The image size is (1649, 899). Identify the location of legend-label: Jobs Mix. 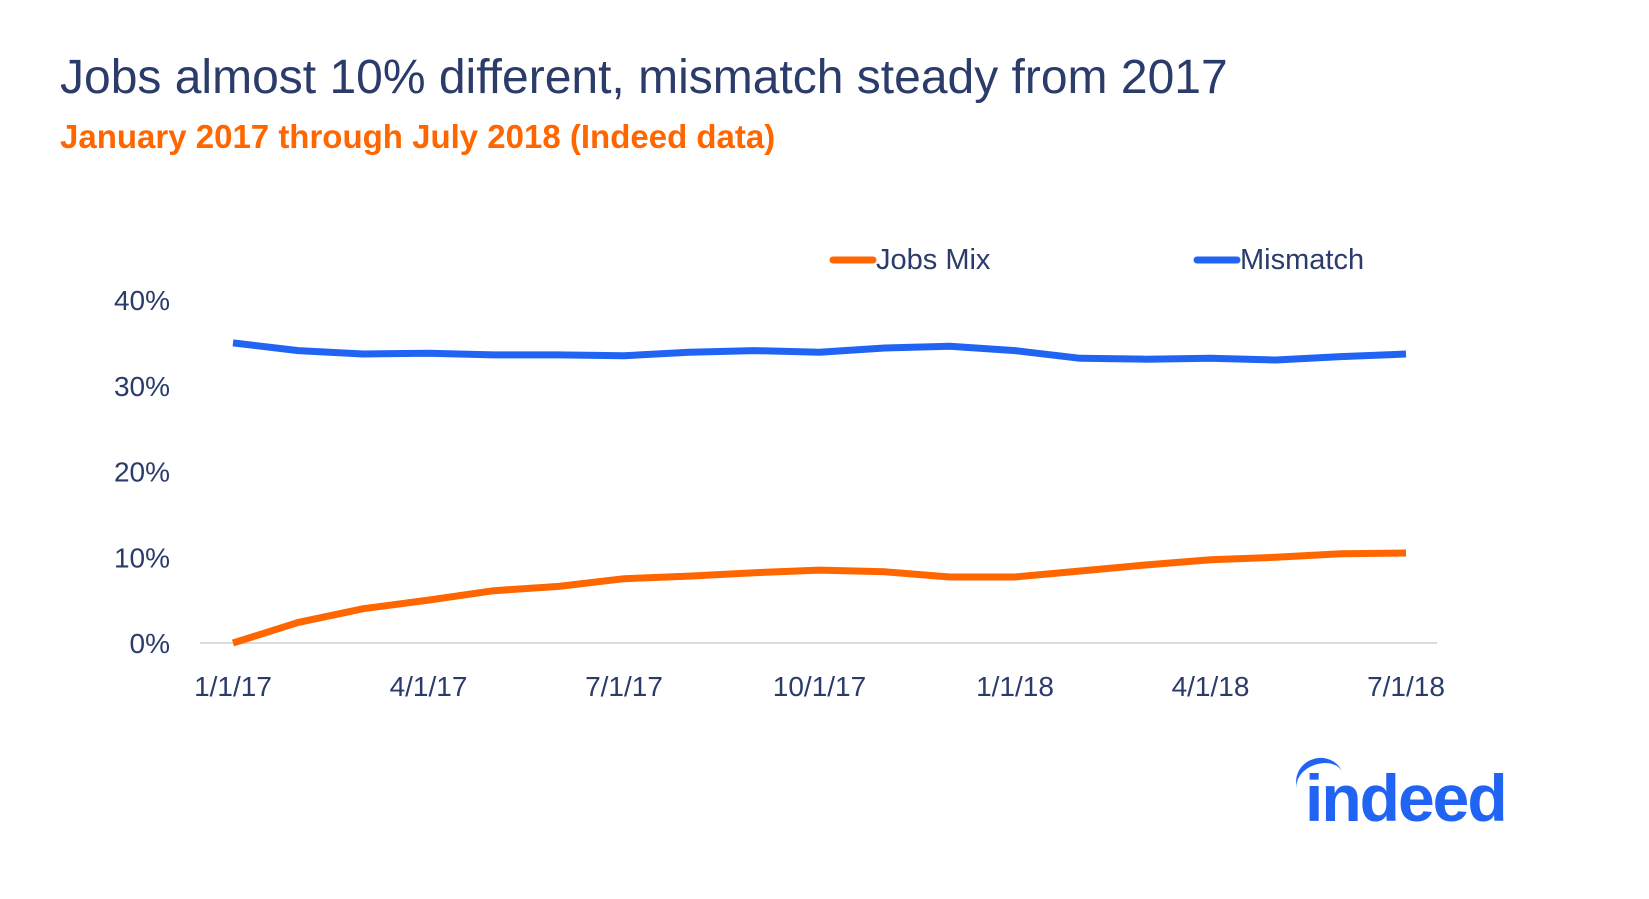
(933, 260).